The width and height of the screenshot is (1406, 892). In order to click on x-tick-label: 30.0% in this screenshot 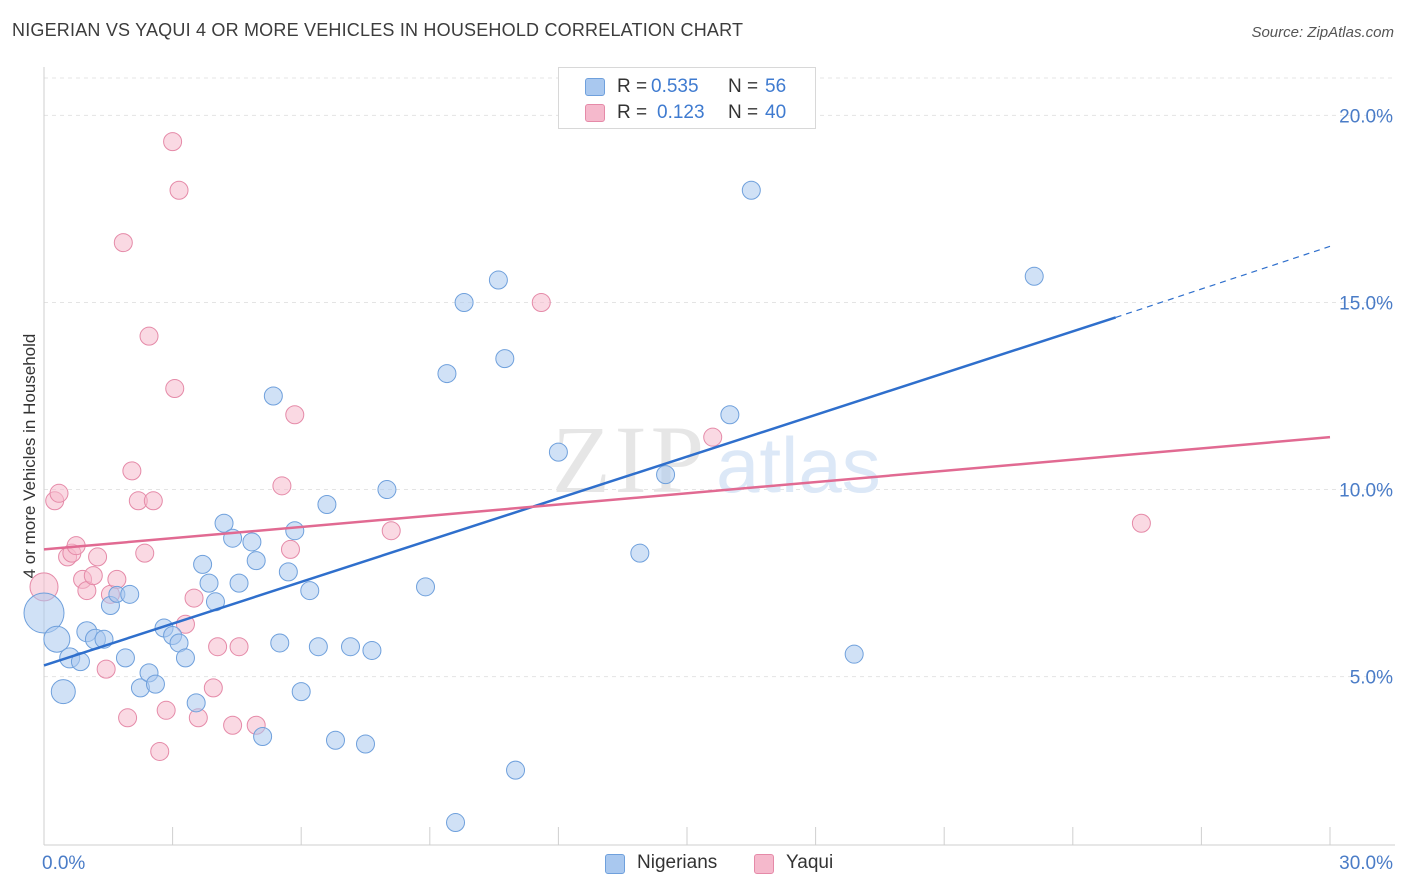, I will do `click(1366, 863)`.